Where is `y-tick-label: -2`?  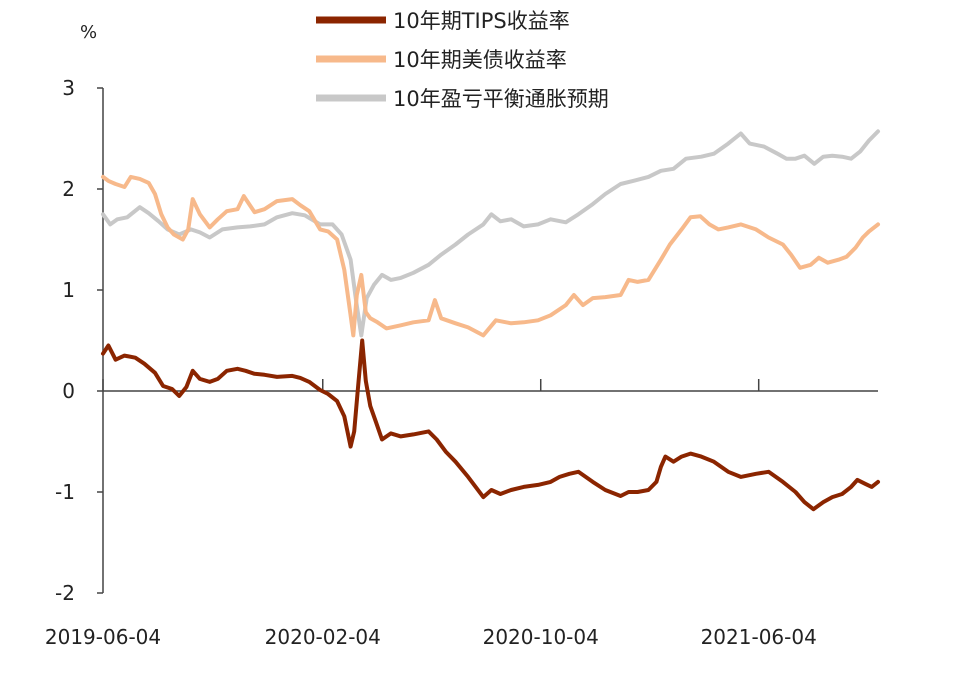 y-tick-label: -2 is located at coordinates (65, 593).